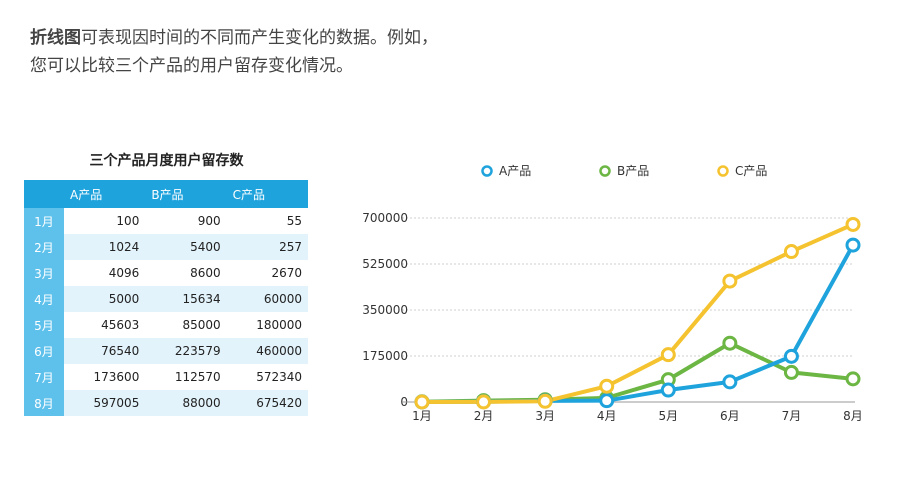 The width and height of the screenshot is (900, 484). I want to click on table-row: 8月 597005 88000 675420, so click(166, 403).